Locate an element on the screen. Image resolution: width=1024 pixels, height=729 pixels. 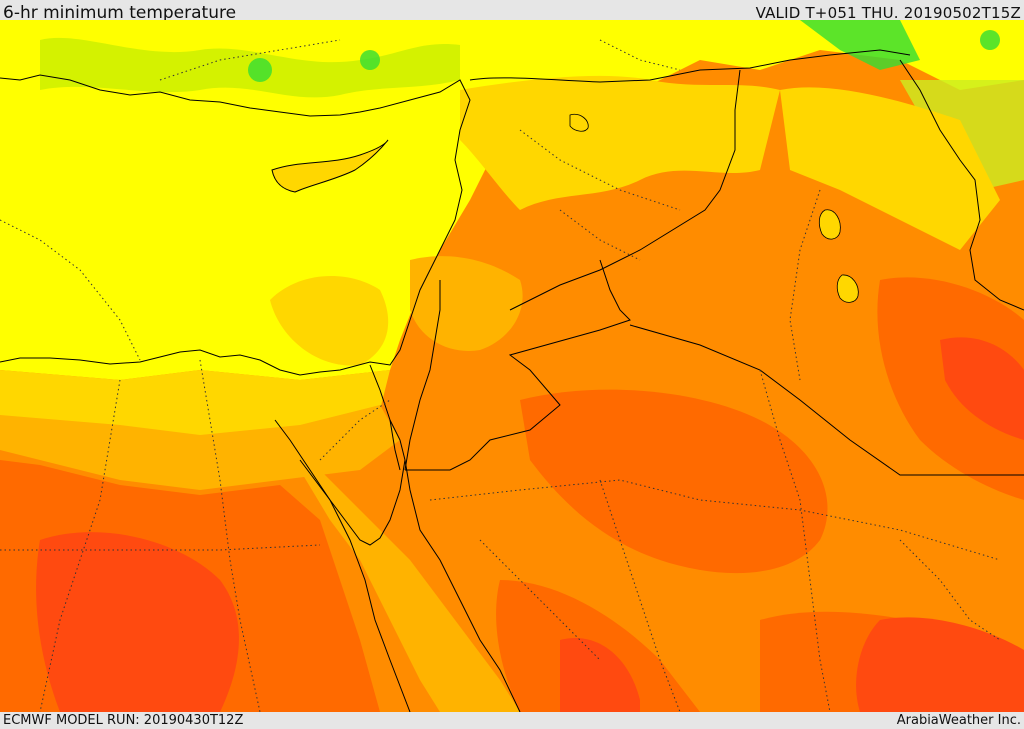
header-bar is located at coordinates (512, 10).